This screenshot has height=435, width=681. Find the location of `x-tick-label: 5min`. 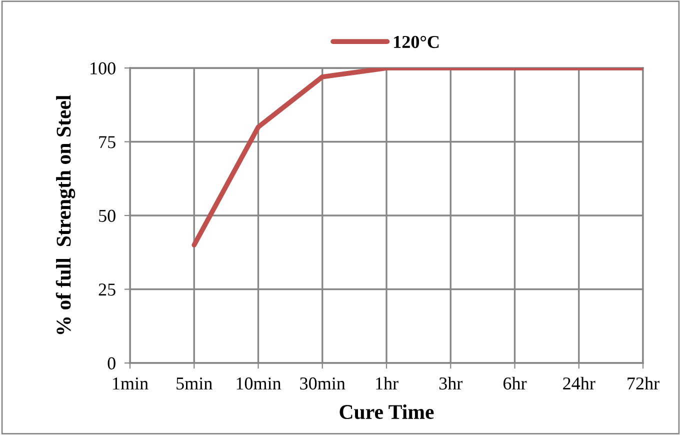

x-tick-label: 5min is located at coordinates (194, 383).